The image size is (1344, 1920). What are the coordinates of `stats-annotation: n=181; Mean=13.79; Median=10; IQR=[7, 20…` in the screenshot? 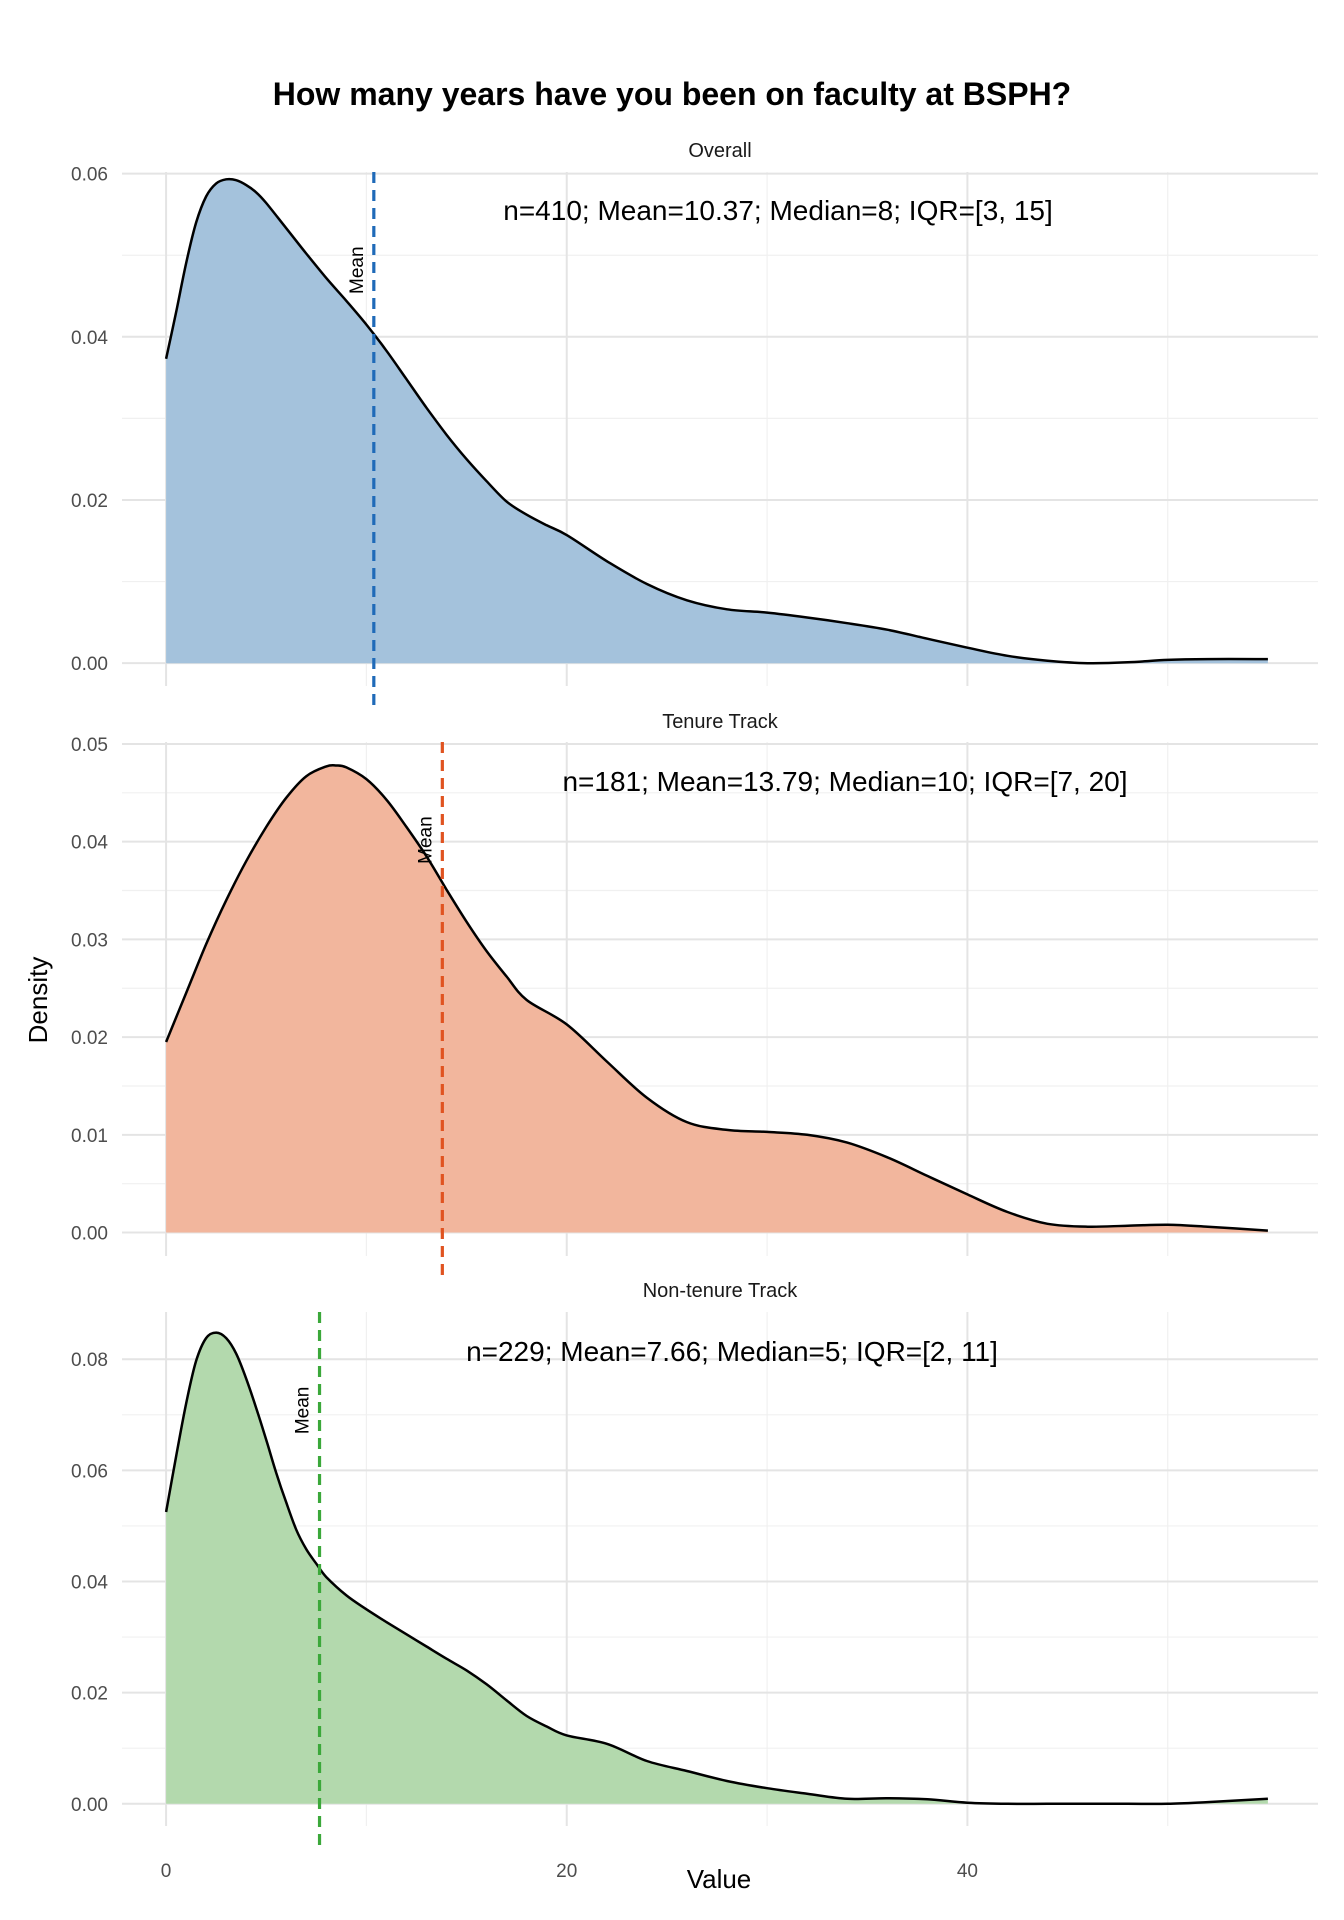 It's located at (844, 781).